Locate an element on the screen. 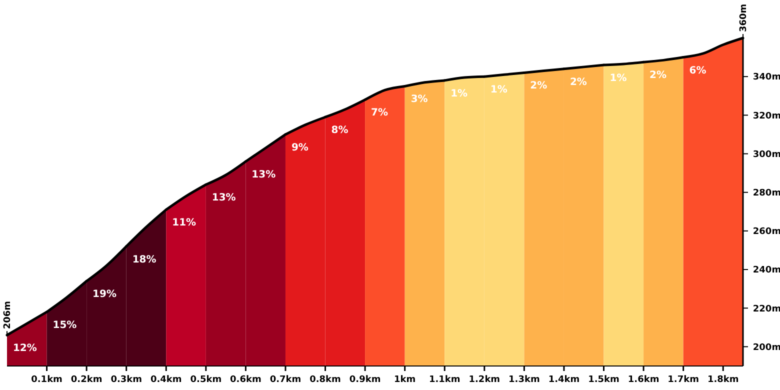 The height and width of the screenshot is (390, 780). annotation: 206m is located at coordinates (8, 315).